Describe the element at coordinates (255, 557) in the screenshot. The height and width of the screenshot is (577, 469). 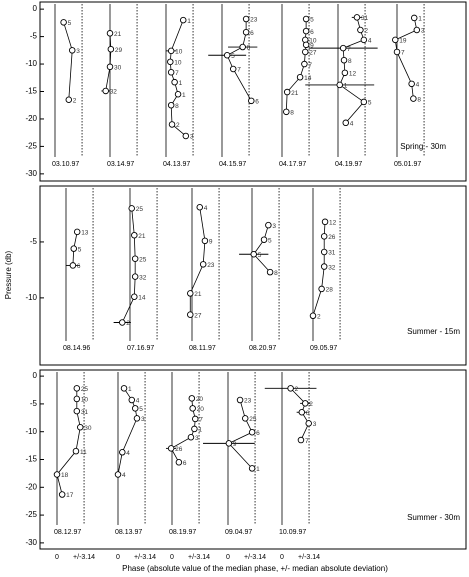
I see `x-tick-label: +/-3.14` at that location.